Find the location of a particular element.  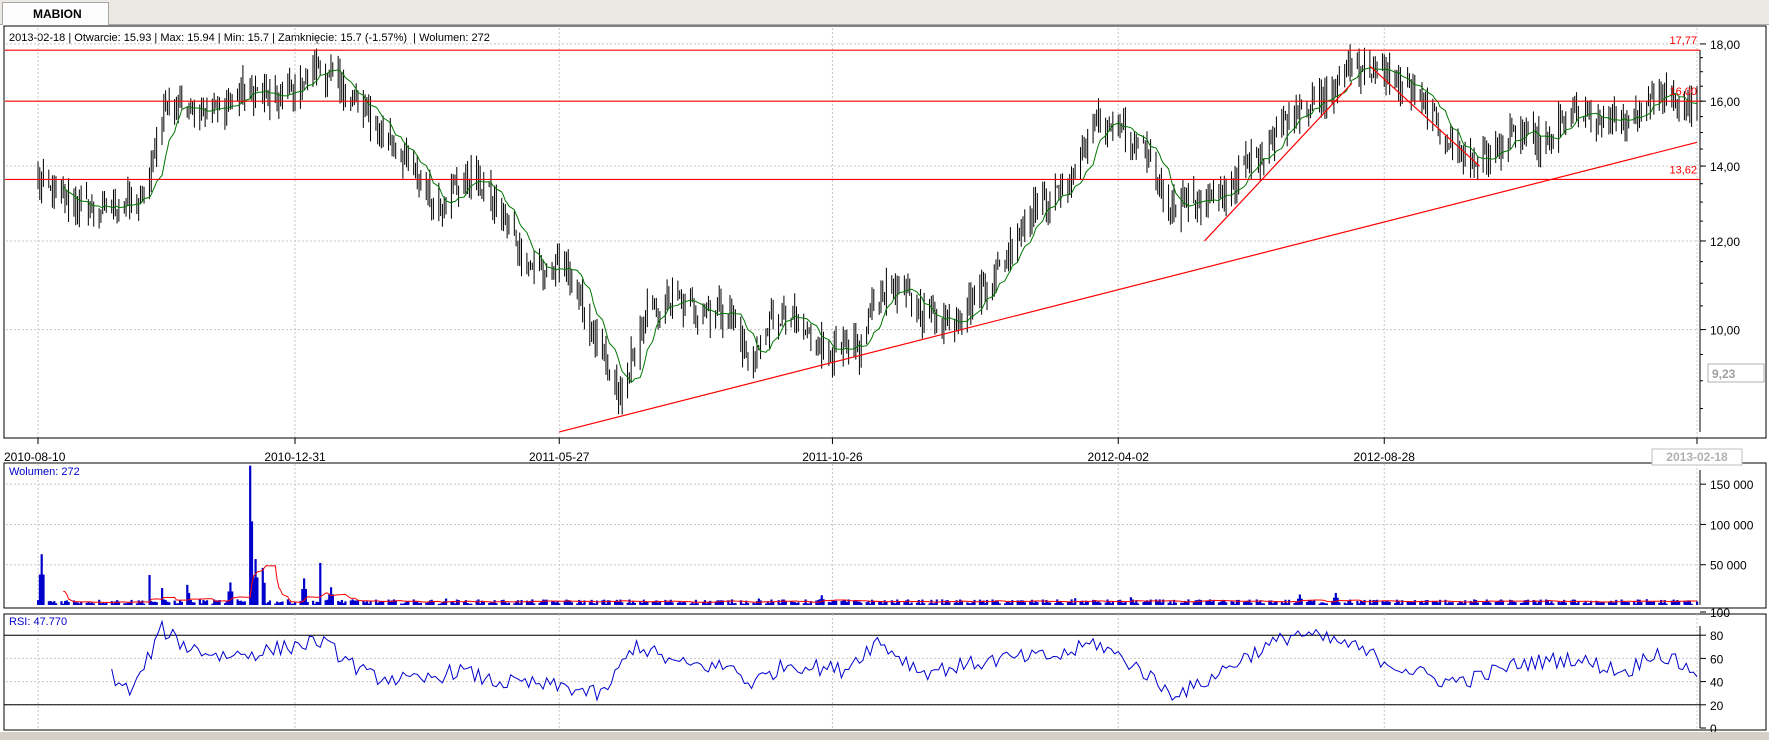

level-label: 13,62 is located at coordinates (1683, 170).